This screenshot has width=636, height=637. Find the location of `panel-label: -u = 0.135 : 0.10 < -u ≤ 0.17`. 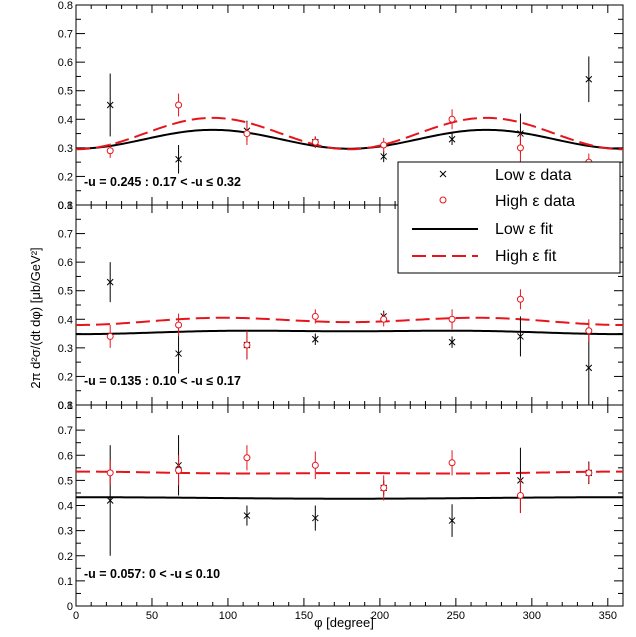

panel-label: -u = 0.135 : 0.10 < -u ≤ 0.17 is located at coordinates (162, 381).